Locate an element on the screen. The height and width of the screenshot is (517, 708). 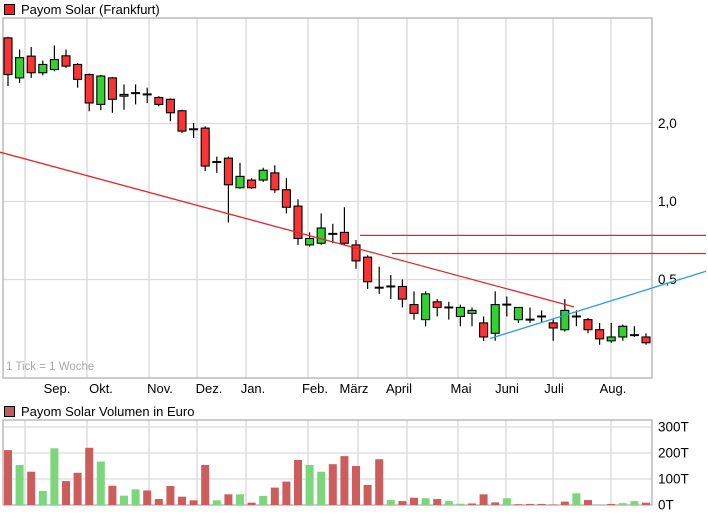
month-label: April is located at coordinates (399, 388).